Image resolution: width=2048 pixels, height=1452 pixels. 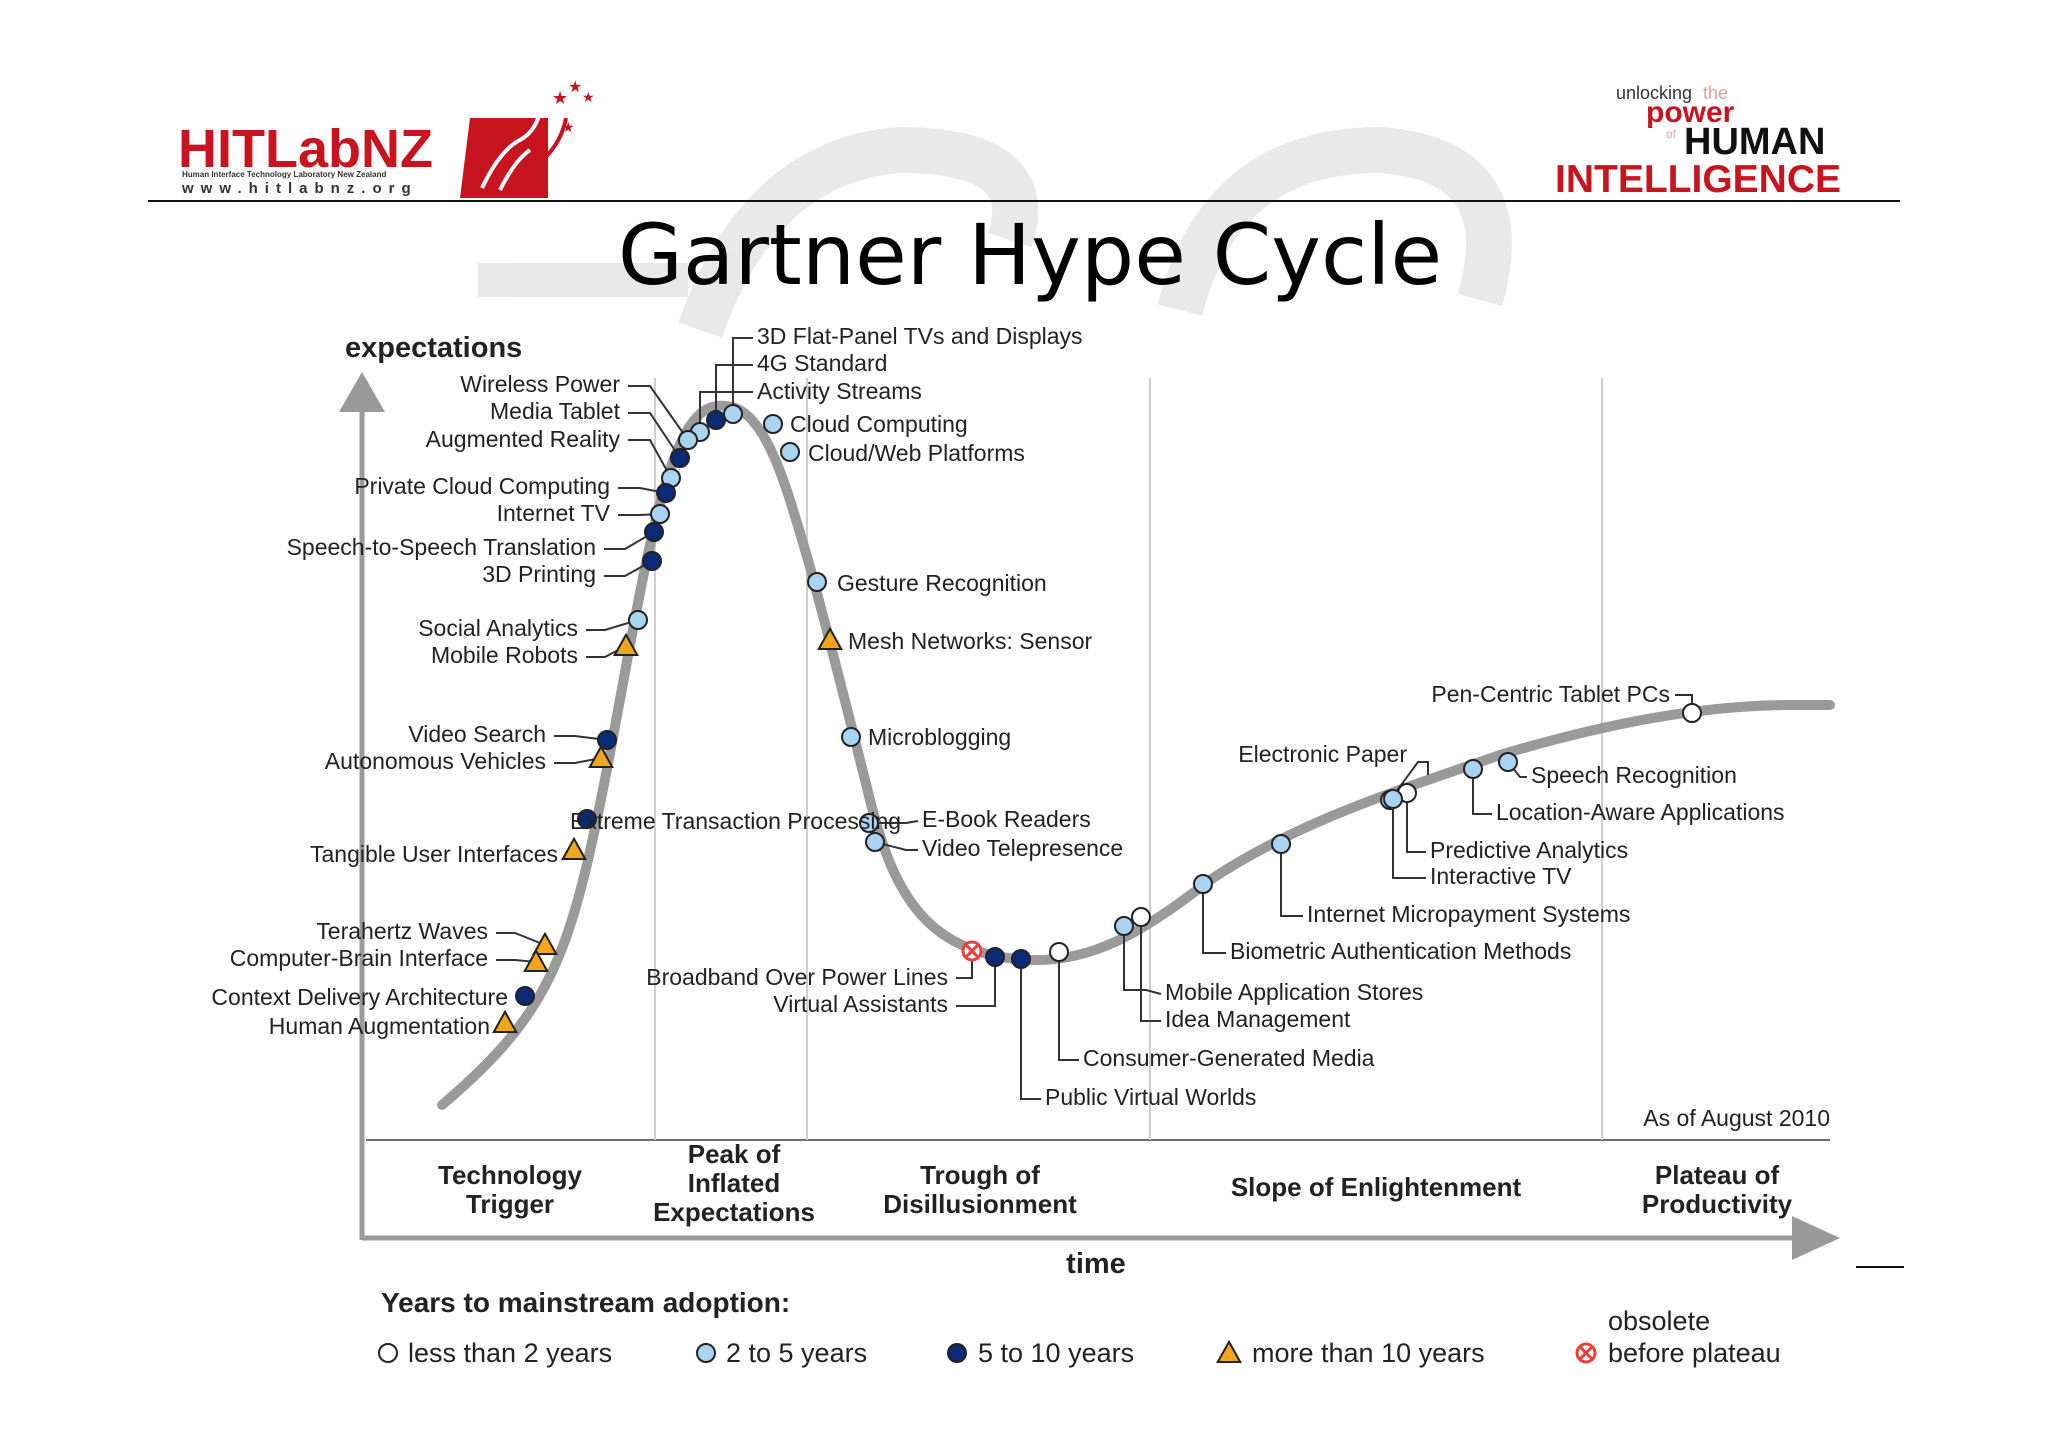 I want to click on activity-streams-leader, so click(x=726, y=411).